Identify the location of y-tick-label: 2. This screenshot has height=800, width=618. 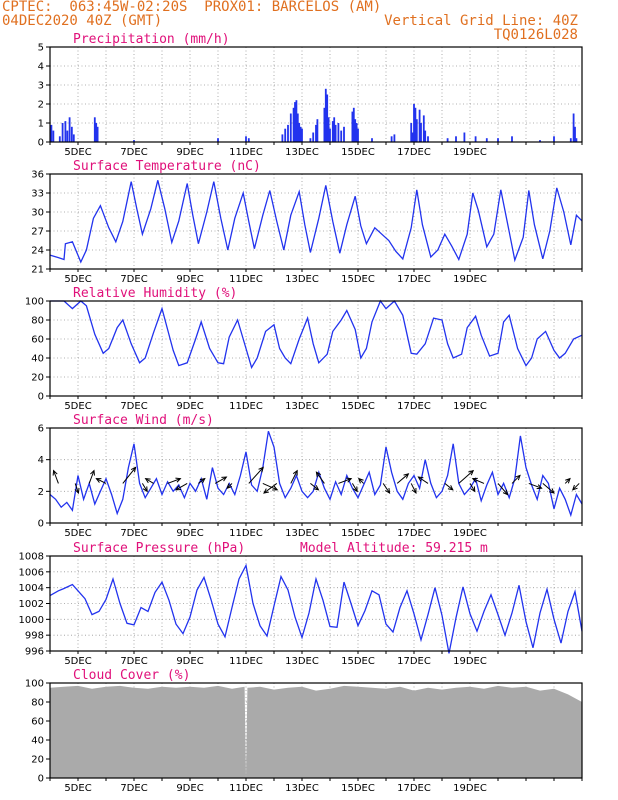
(41, 105).